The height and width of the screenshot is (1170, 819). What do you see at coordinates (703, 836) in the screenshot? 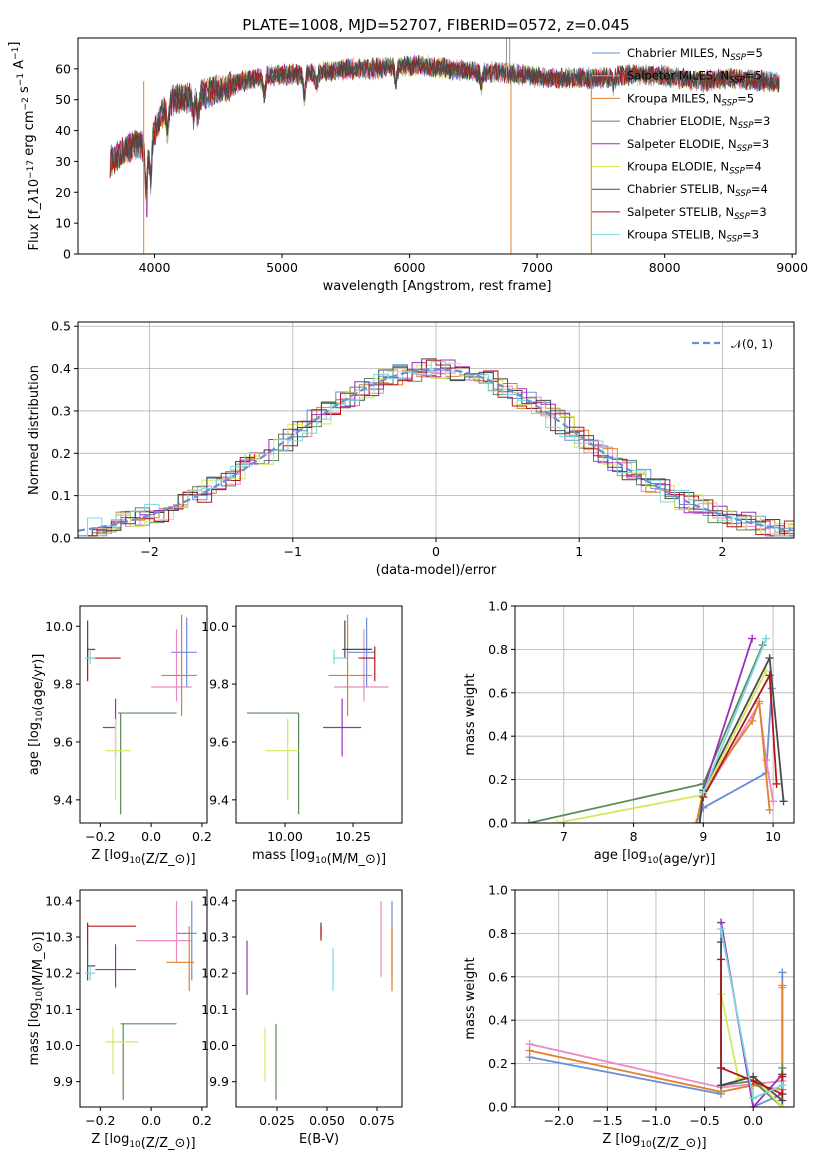
I see `x-tick-label: 9` at bounding box center [703, 836].